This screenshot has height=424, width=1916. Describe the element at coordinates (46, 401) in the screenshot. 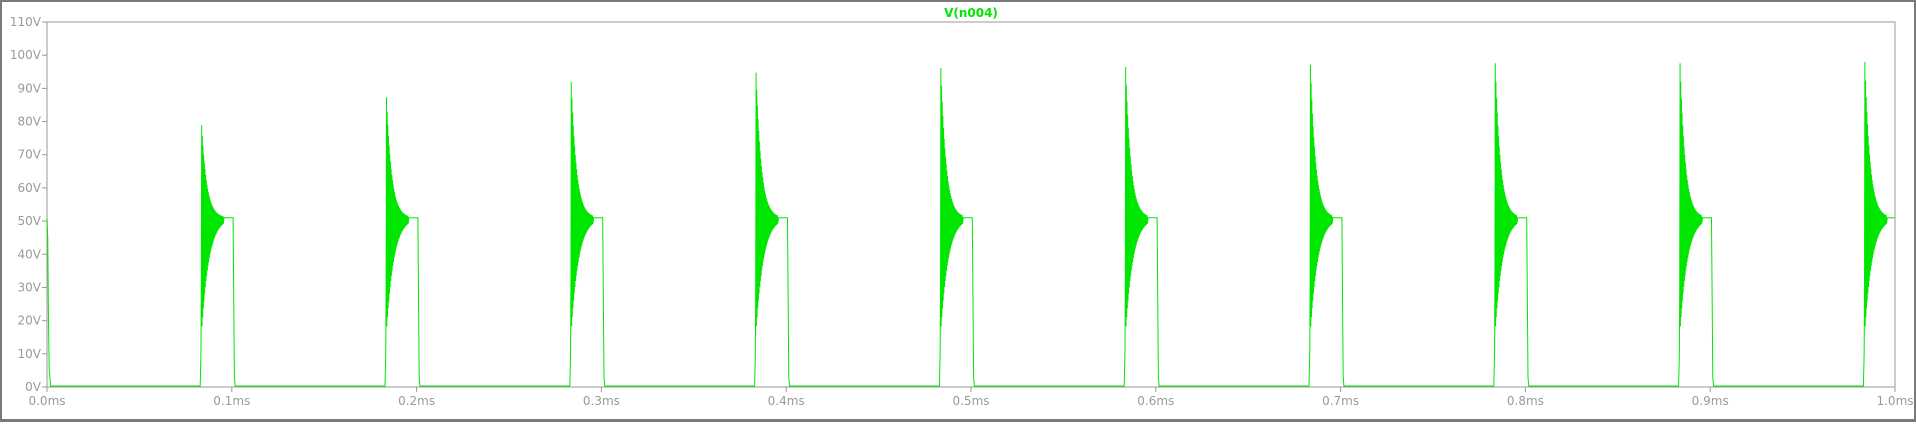

I see `x-tick-label: 0.0ms` at that location.